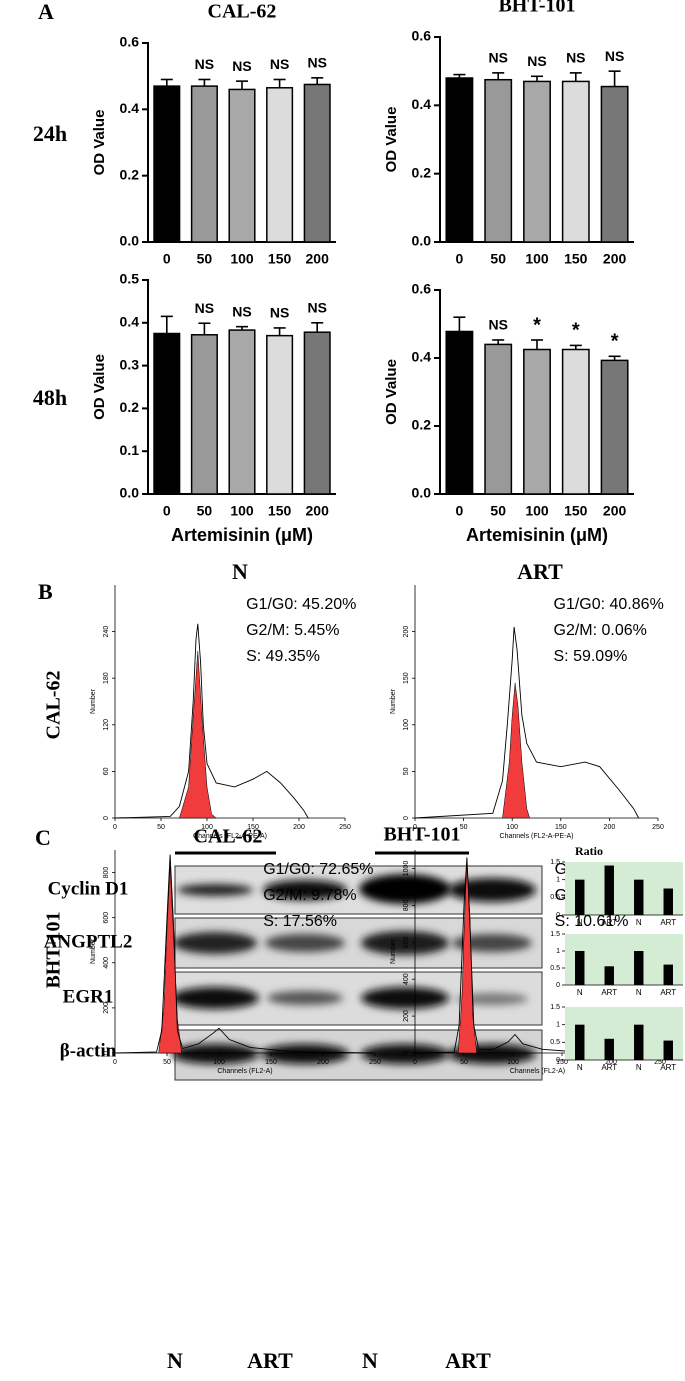  What do you see at coordinates (460, 511) in the screenshot?
I see `x-tick-label: 0` at bounding box center [460, 511].